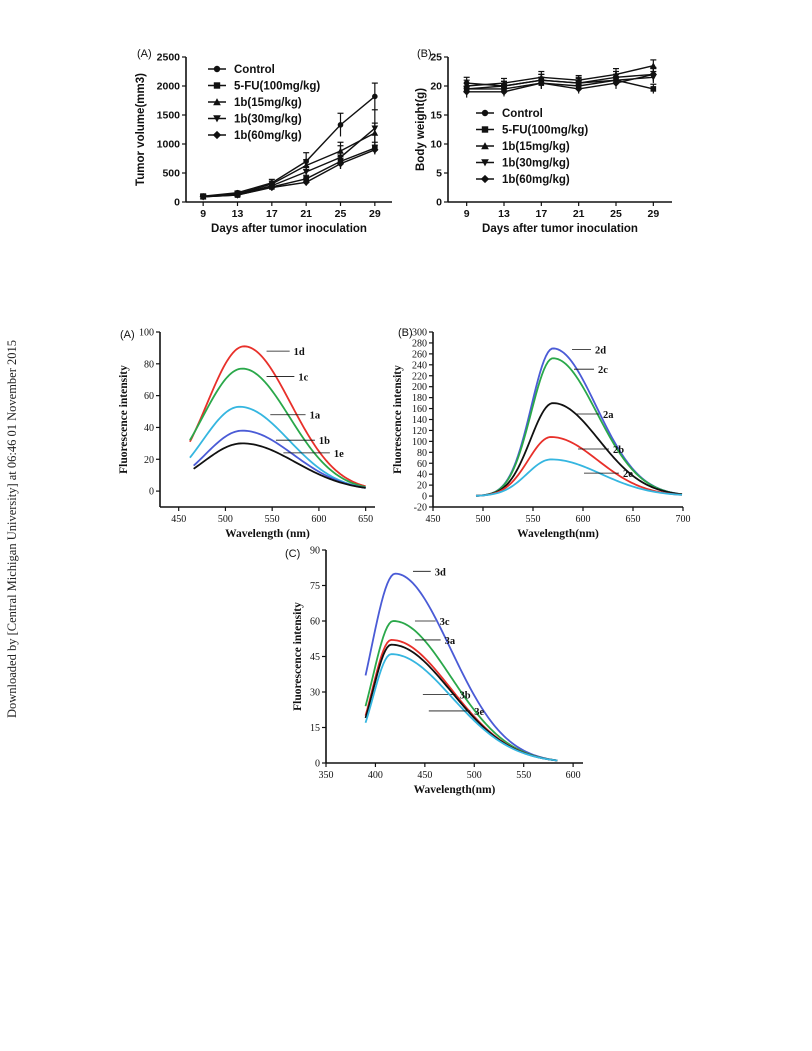 The height and width of the screenshot is (1051, 812). Describe the element at coordinates (279, 465) in the screenshot. I see `series-1e` at that location.